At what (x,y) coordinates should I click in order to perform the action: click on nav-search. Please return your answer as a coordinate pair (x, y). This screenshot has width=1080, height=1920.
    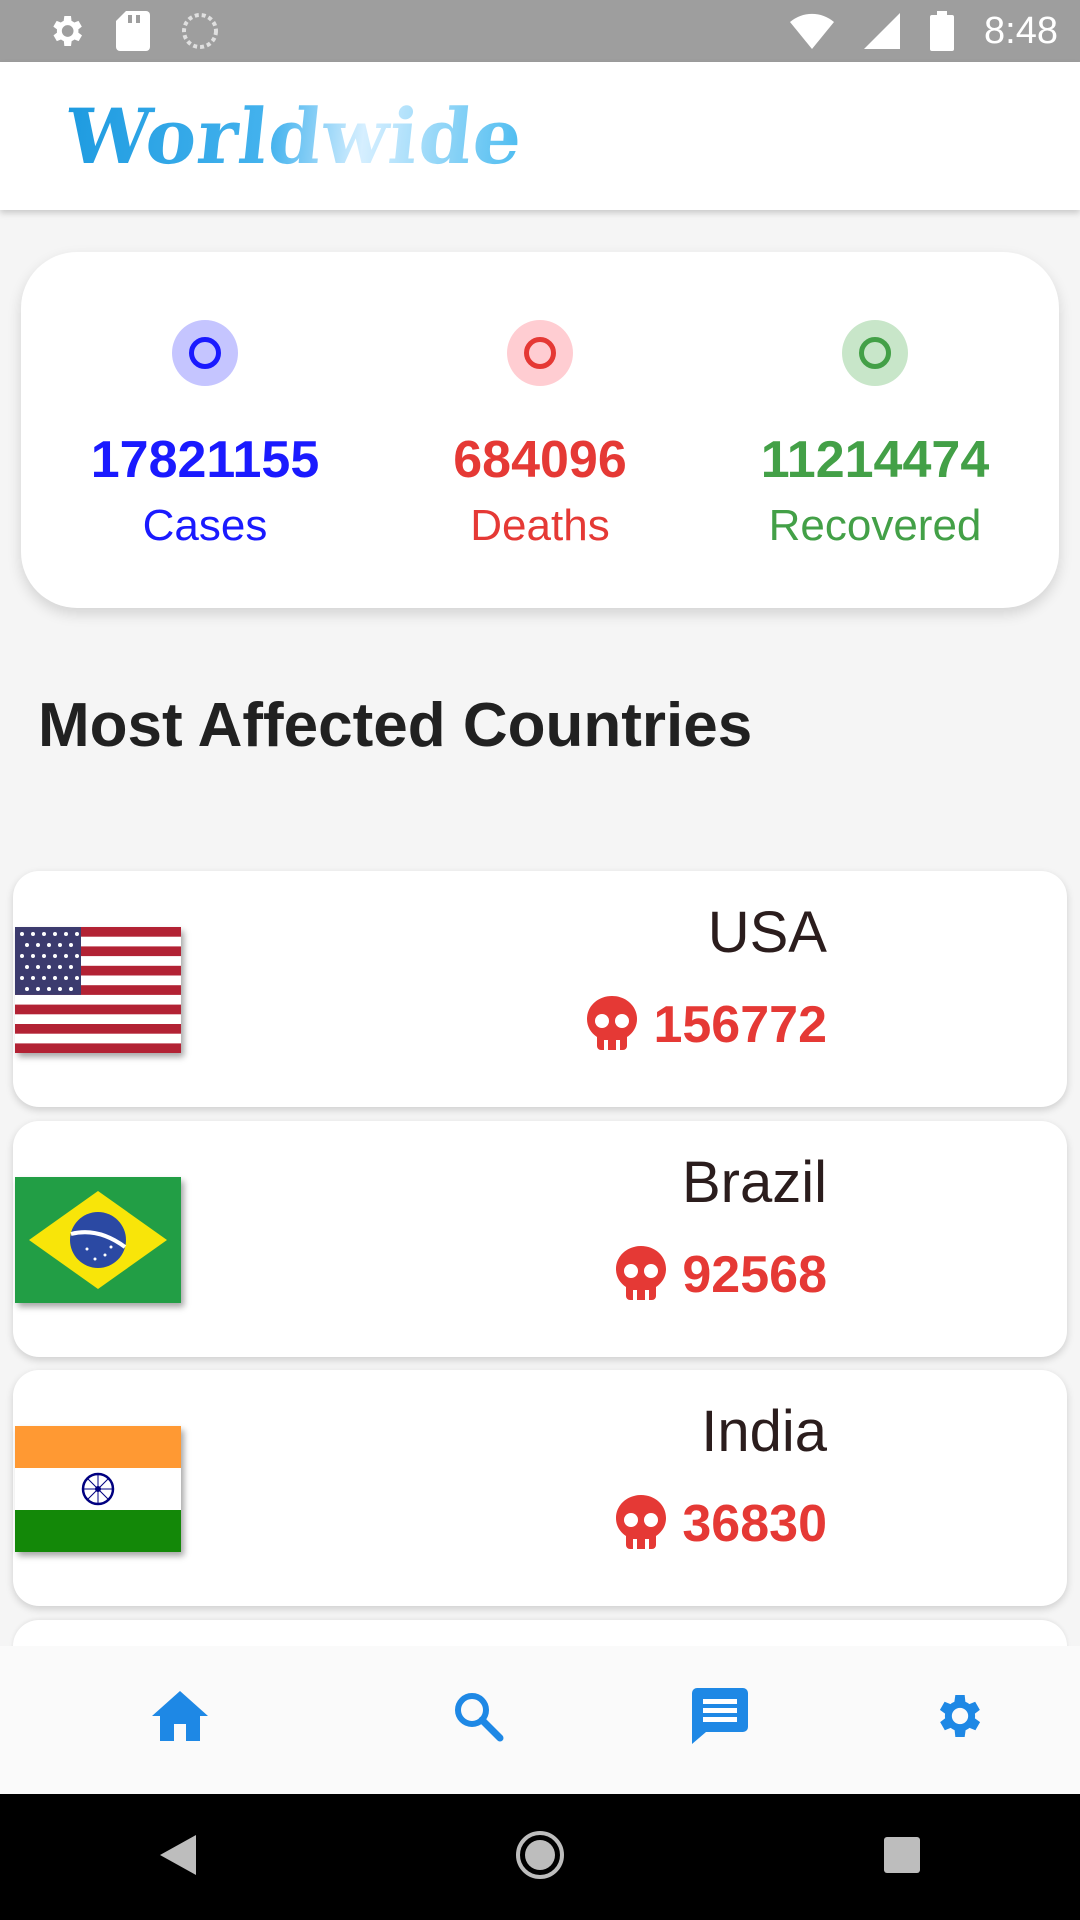
    Looking at the image, I should click on (478, 1718).